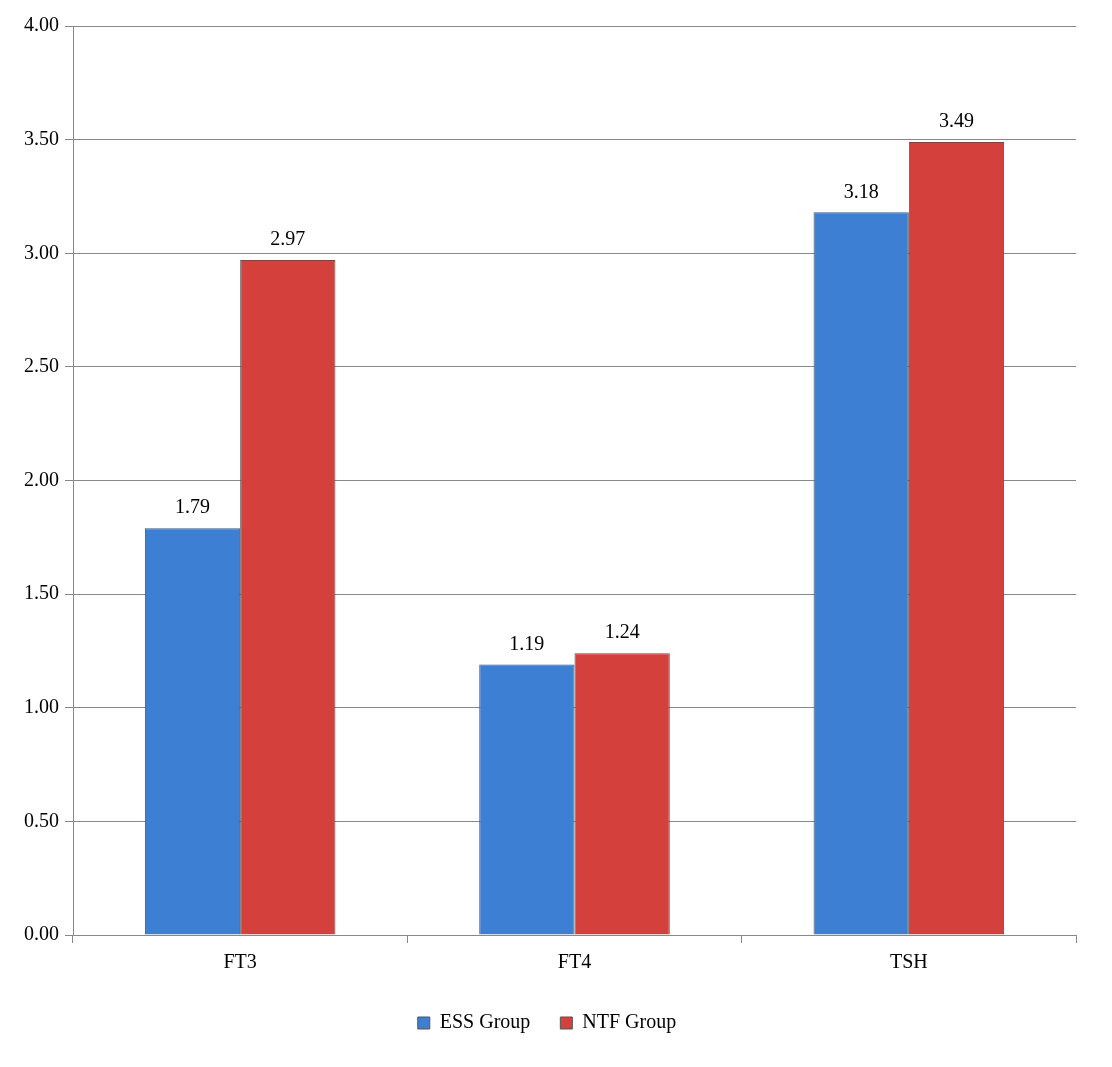 This screenshot has height=1067, width=1112. What do you see at coordinates (41, 365) in the screenshot?
I see `y-tick-label: 2.50` at bounding box center [41, 365].